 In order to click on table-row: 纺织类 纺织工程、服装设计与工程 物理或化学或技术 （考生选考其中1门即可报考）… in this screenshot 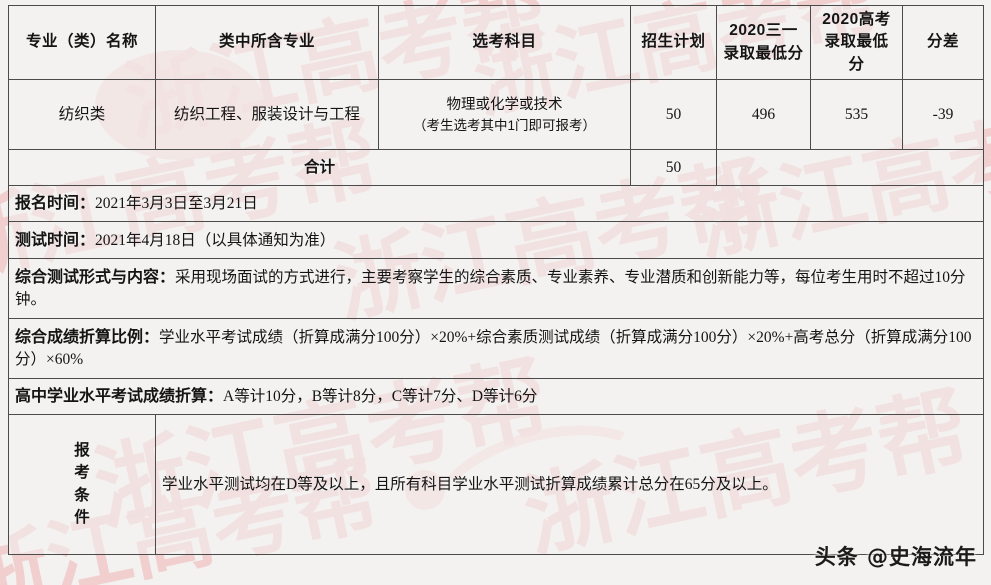, I will do `click(496, 115)`.